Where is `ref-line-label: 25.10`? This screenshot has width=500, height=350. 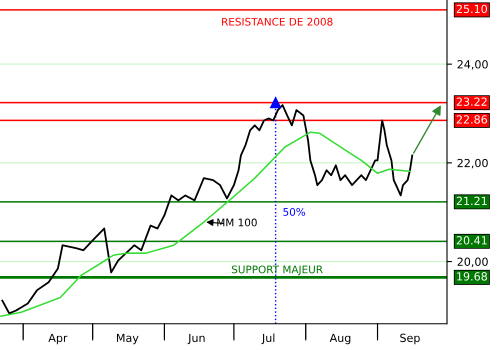
ref-line-label: 25.10 is located at coordinates (472, 9).